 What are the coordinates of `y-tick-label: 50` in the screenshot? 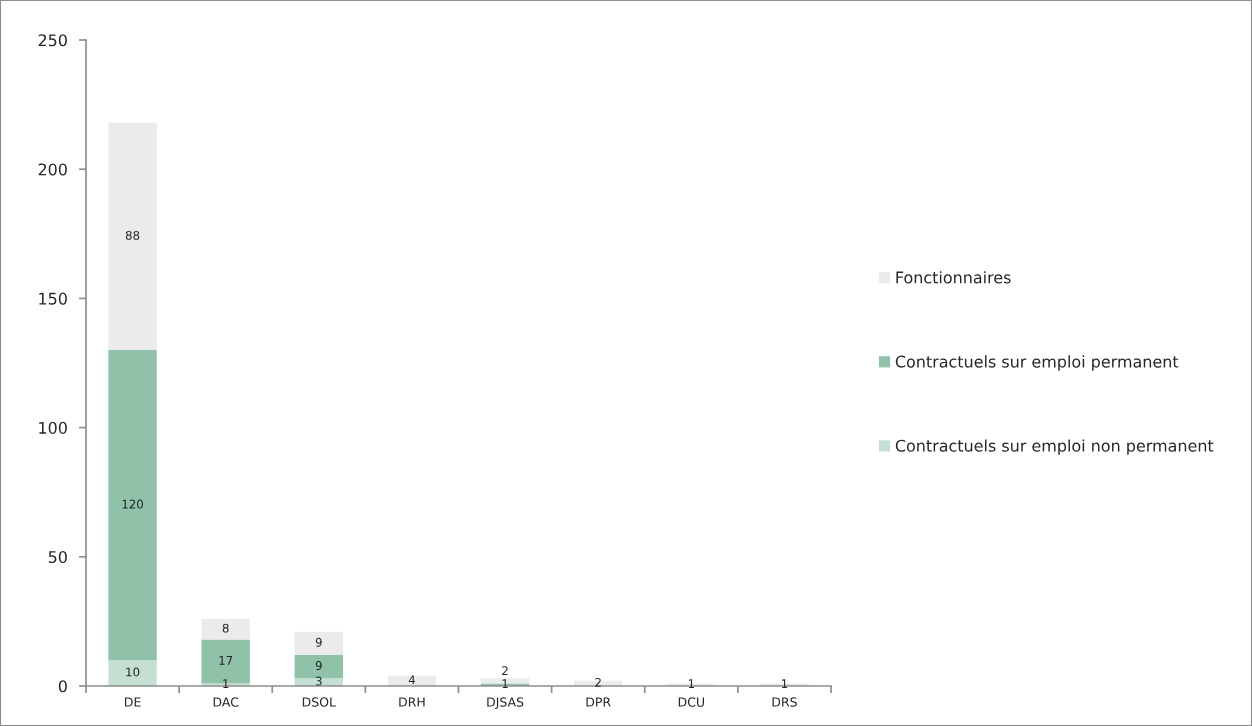 It's located at (57, 557).